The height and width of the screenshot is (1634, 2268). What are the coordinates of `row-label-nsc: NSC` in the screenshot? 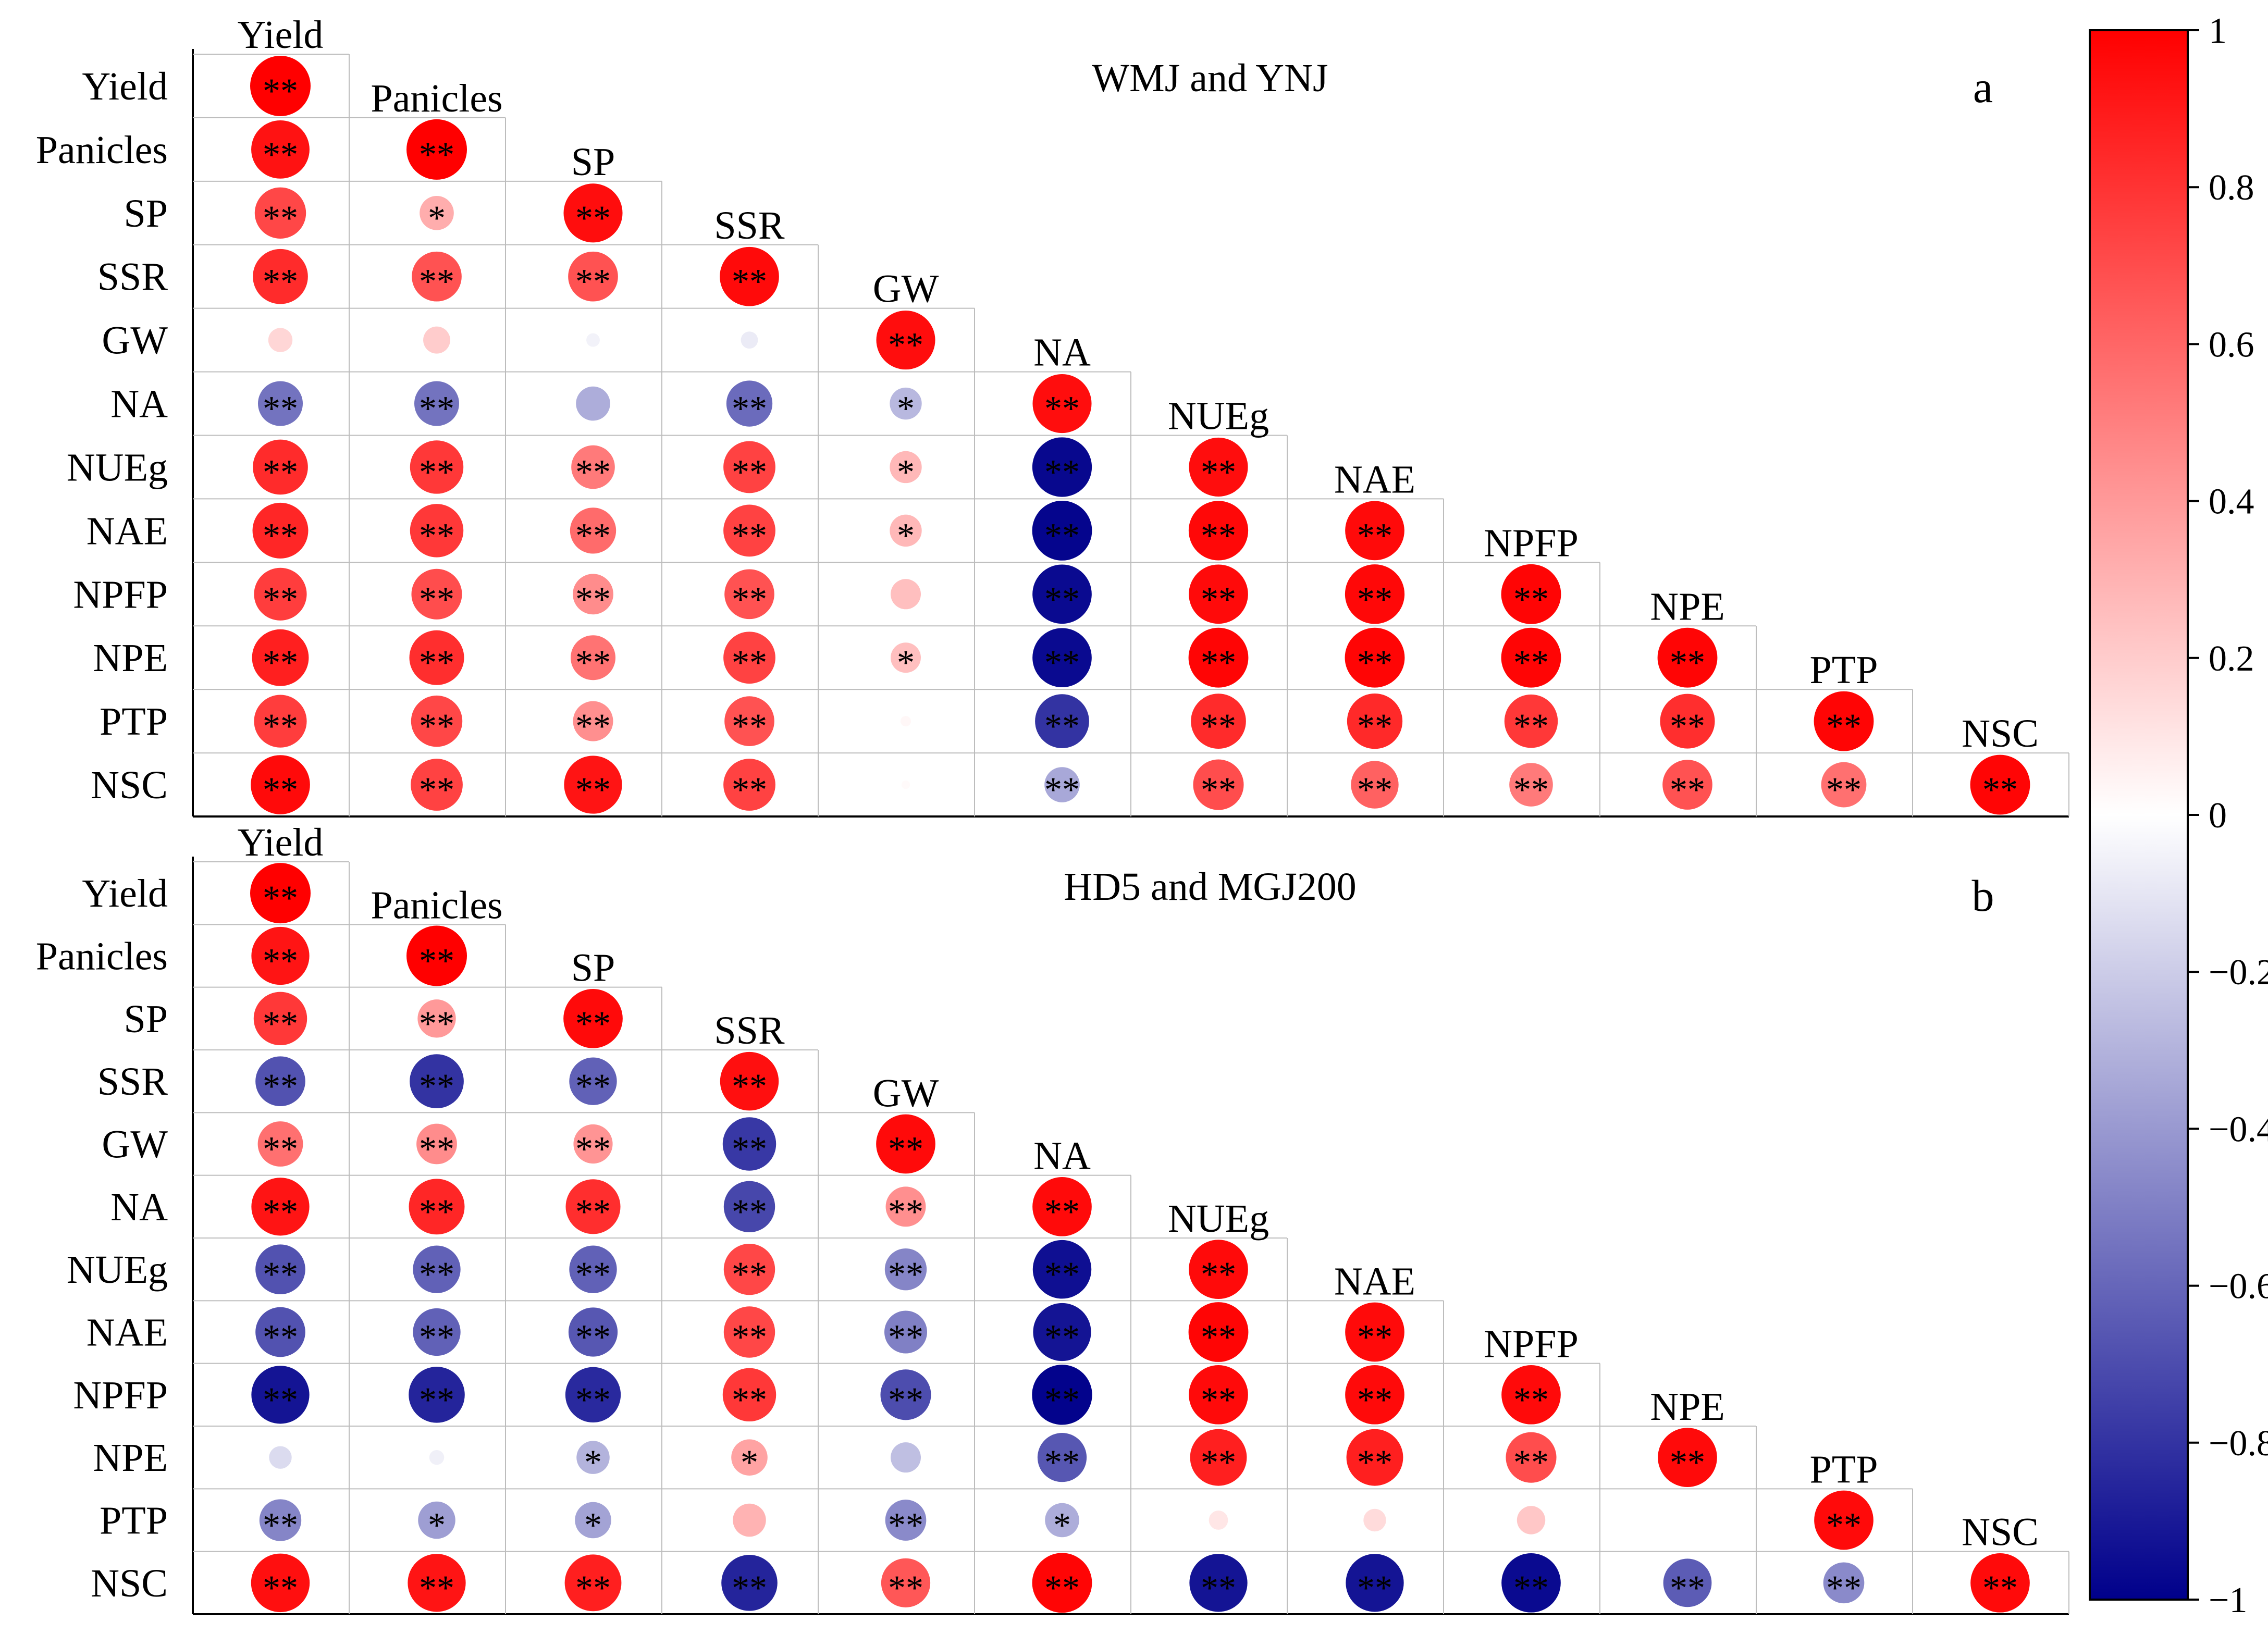 It's located at (129, 1583).